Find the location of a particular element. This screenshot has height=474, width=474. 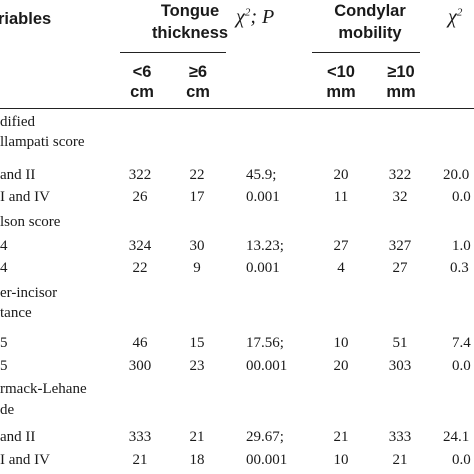

table-cell: 300 is located at coordinates (140, 366).